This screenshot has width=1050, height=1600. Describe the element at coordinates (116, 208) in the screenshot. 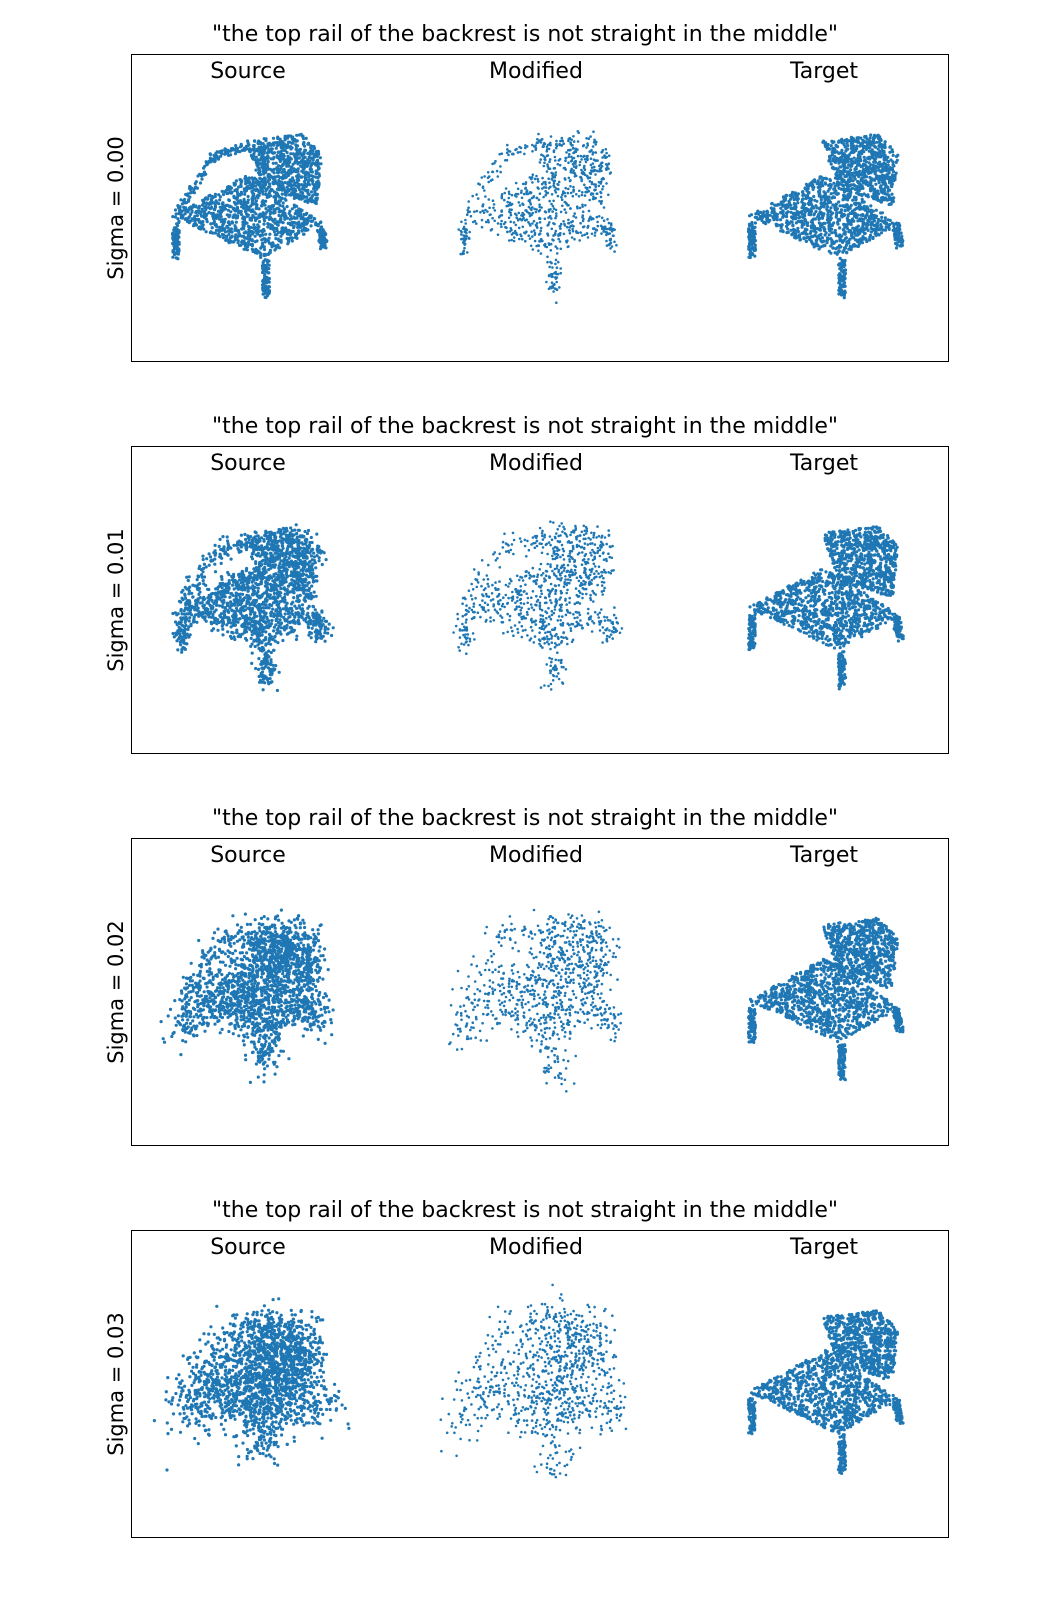

I see `row-label-text: Sigma = 0.00` at that location.